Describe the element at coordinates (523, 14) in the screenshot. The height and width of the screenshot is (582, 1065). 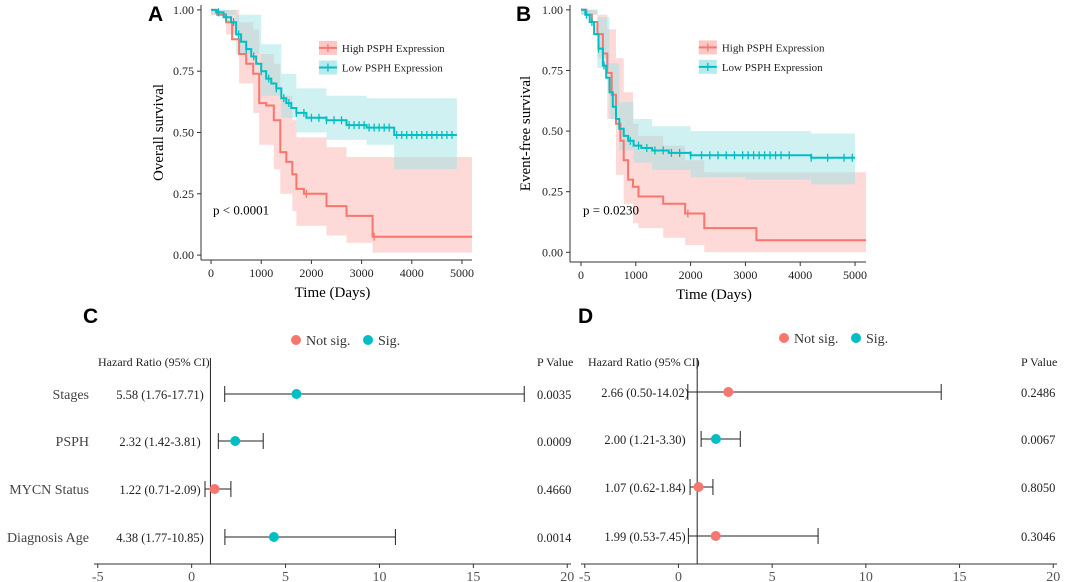
I see `panel-label: B` at that location.